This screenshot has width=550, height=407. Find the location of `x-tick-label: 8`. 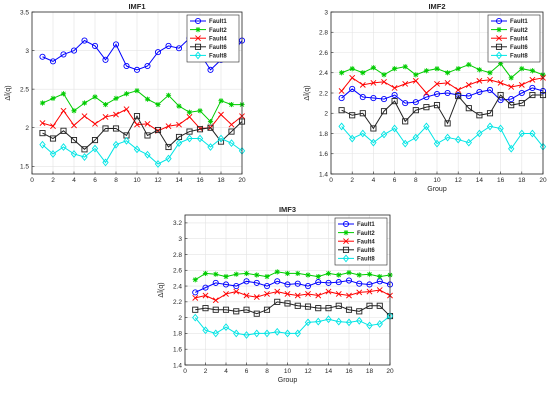

x-tick-label: 8 is located at coordinates (267, 371).